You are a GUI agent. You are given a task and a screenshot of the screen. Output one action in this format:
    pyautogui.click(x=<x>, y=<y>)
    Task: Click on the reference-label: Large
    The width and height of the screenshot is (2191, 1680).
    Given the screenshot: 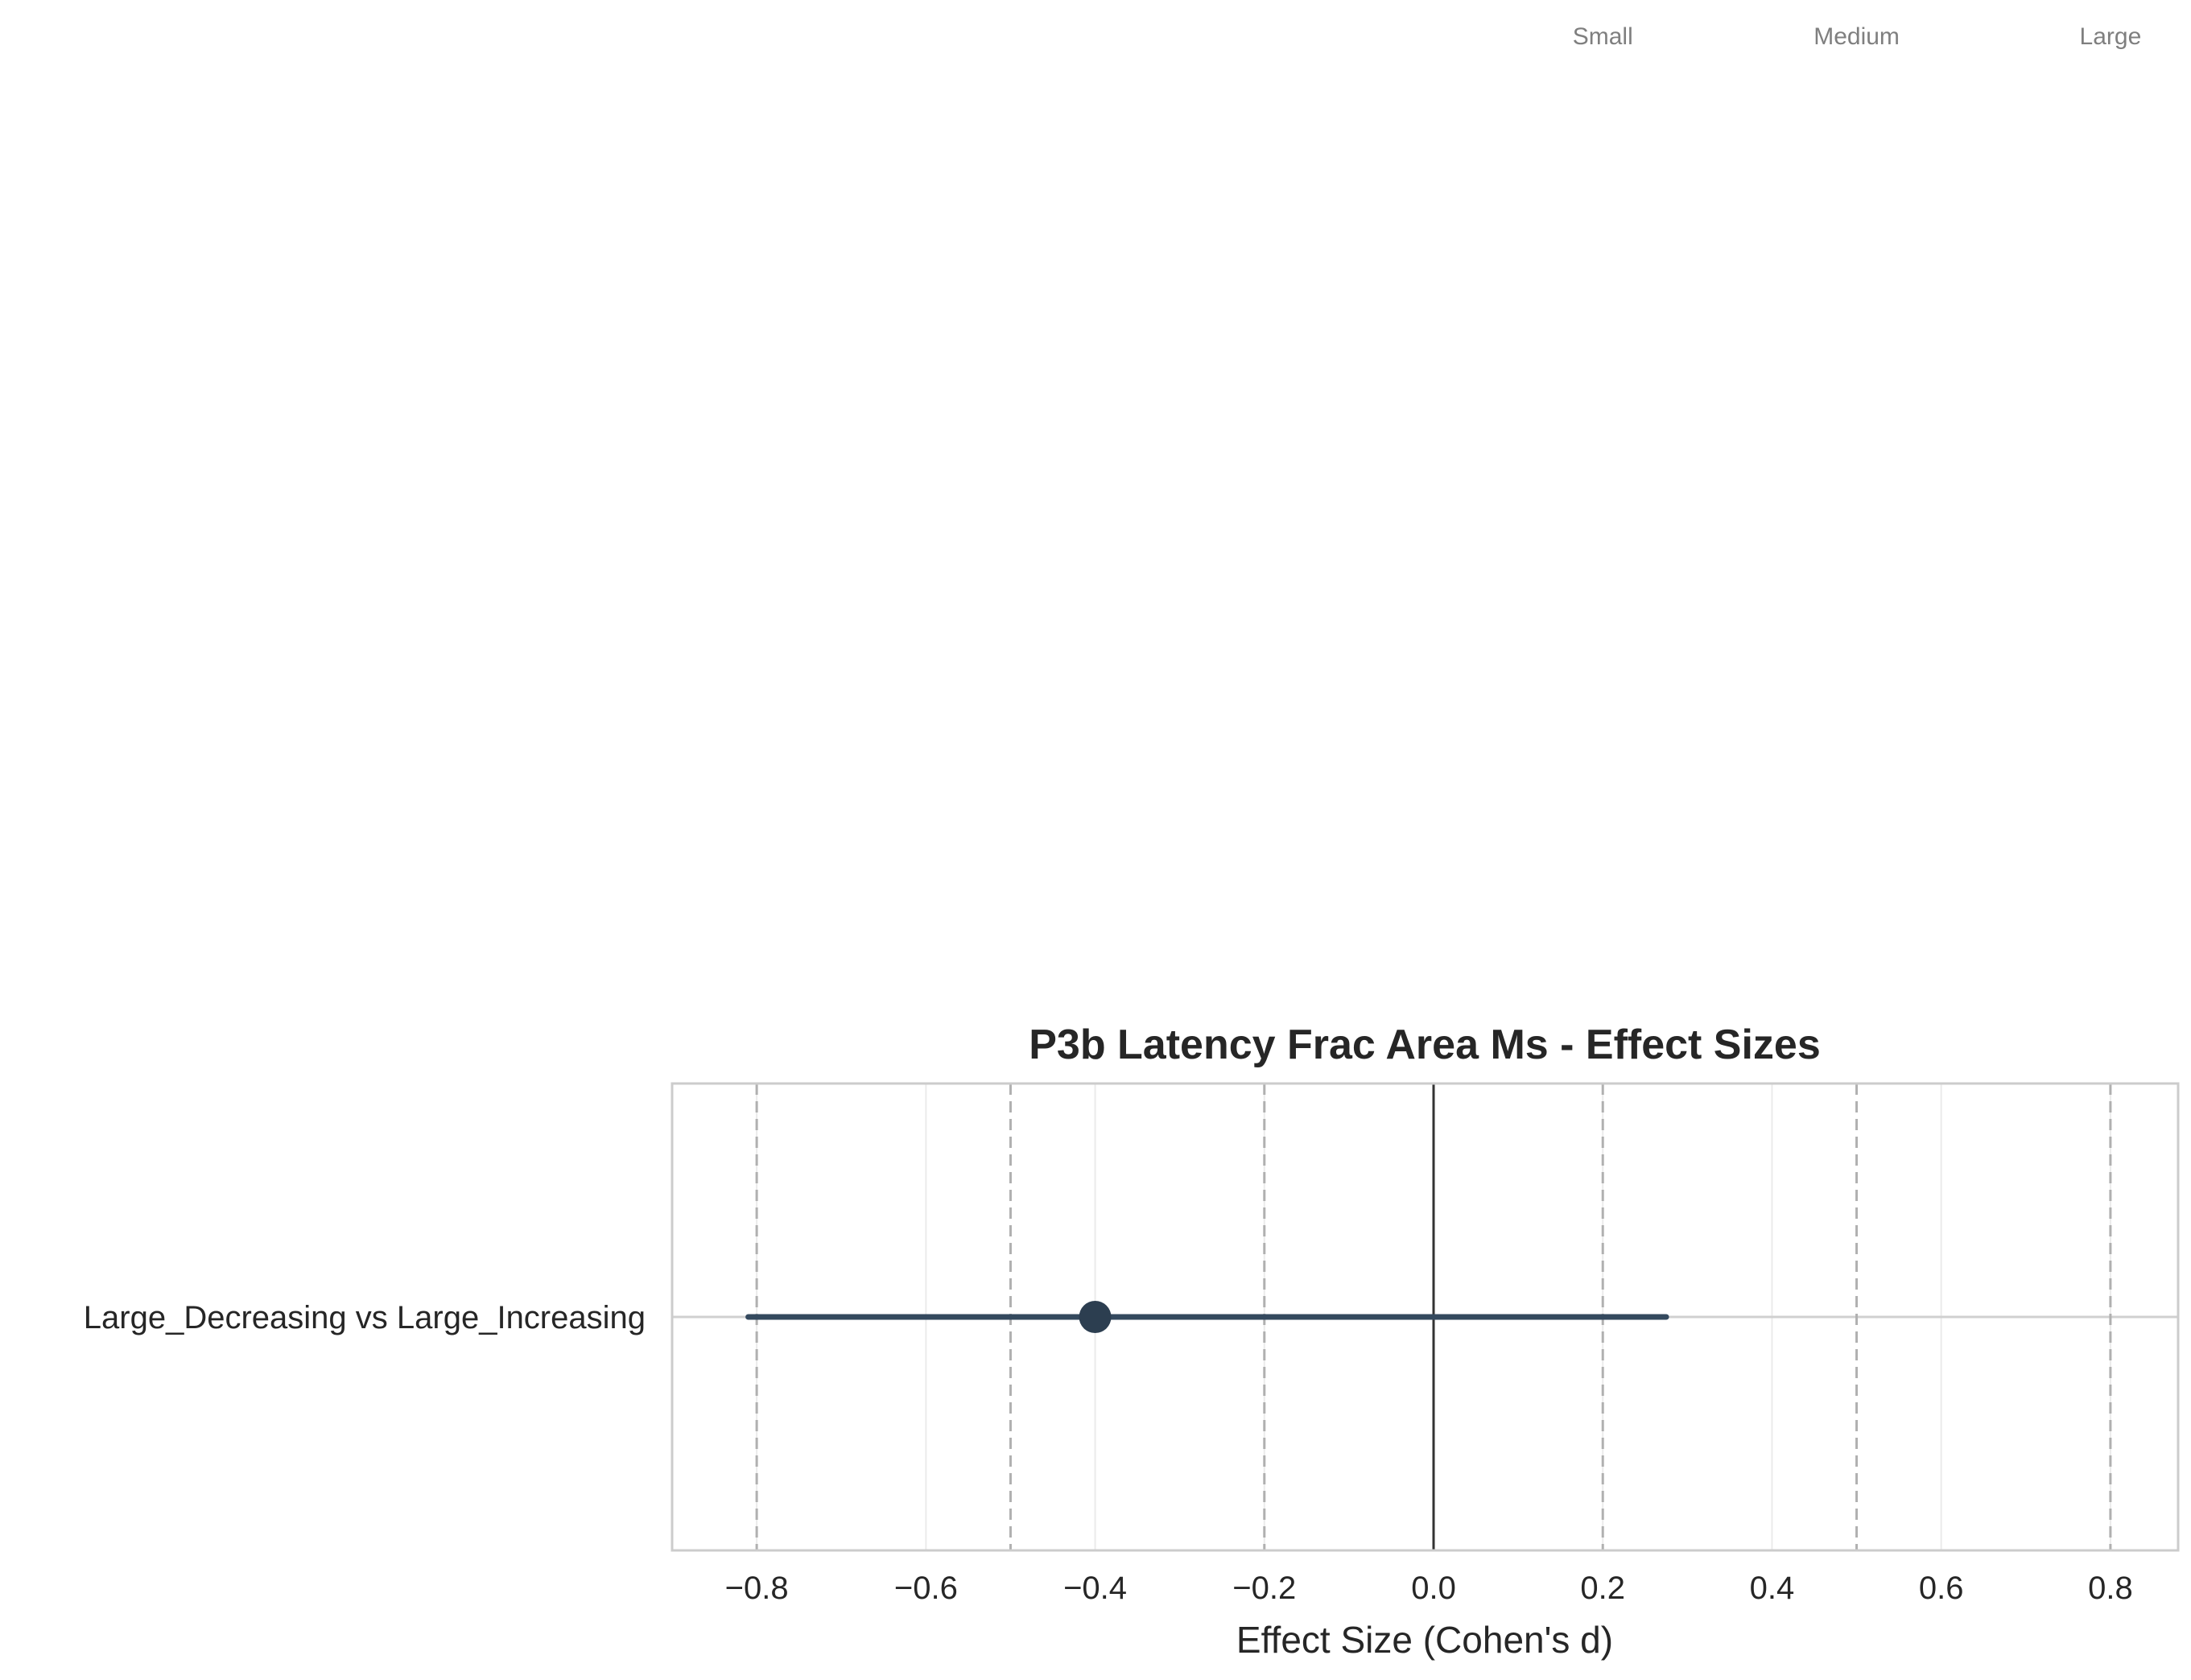 What is the action you would take?
    pyautogui.click(x=2111, y=36)
    